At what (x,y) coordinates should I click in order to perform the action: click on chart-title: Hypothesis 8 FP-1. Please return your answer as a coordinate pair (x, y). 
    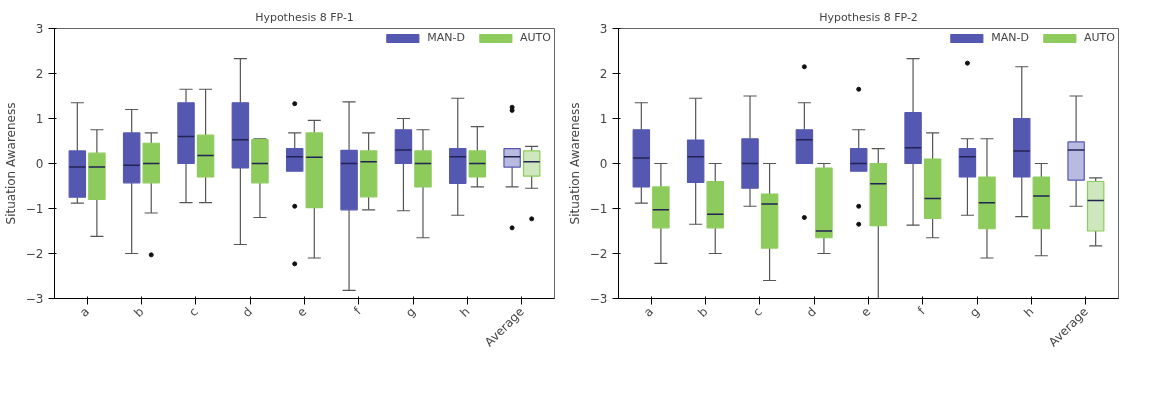
    Looking at the image, I should click on (304, 17).